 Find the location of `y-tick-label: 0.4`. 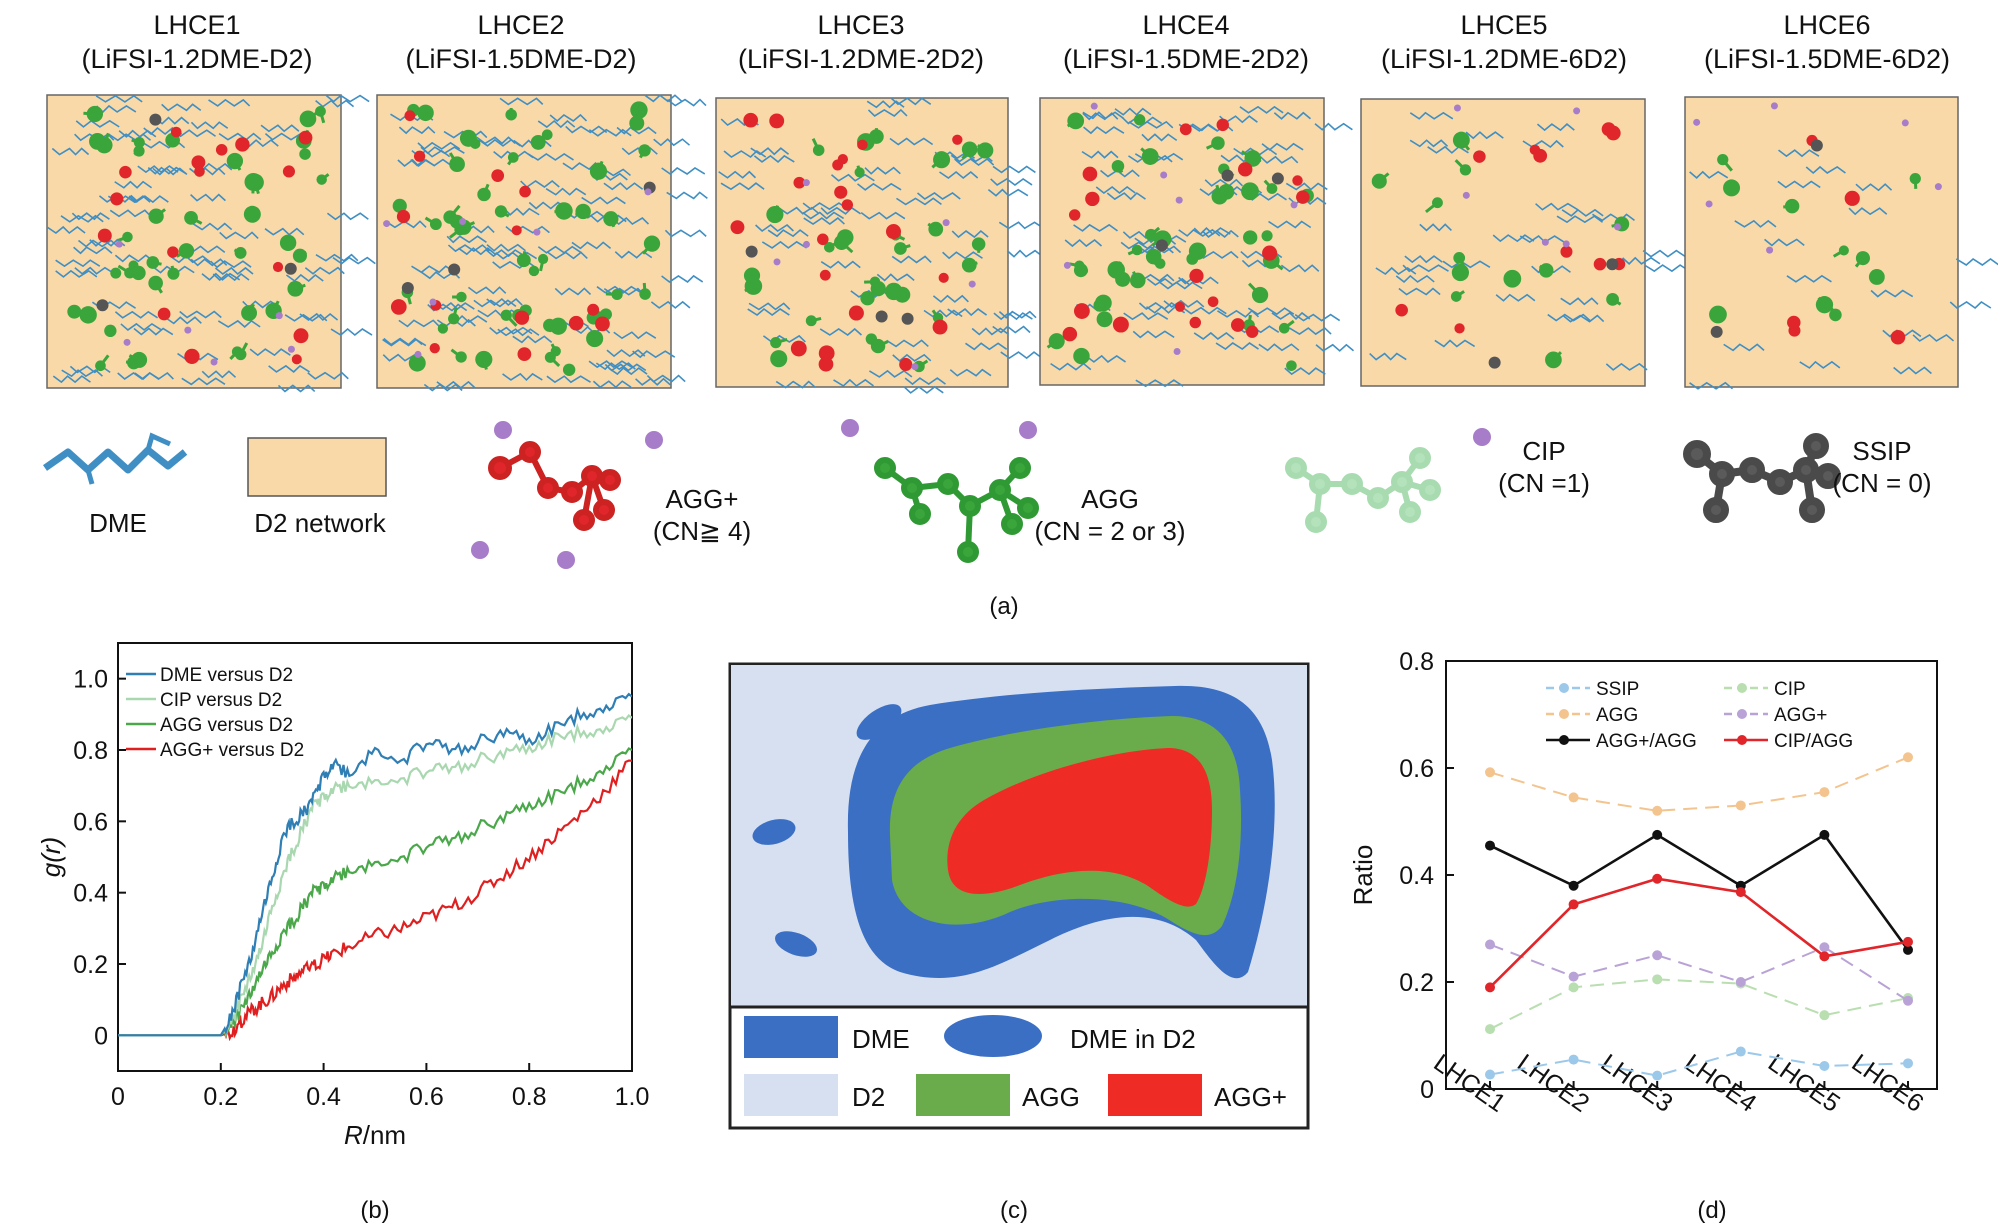

y-tick-label: 0.4 is located at coordinates (90, 894).